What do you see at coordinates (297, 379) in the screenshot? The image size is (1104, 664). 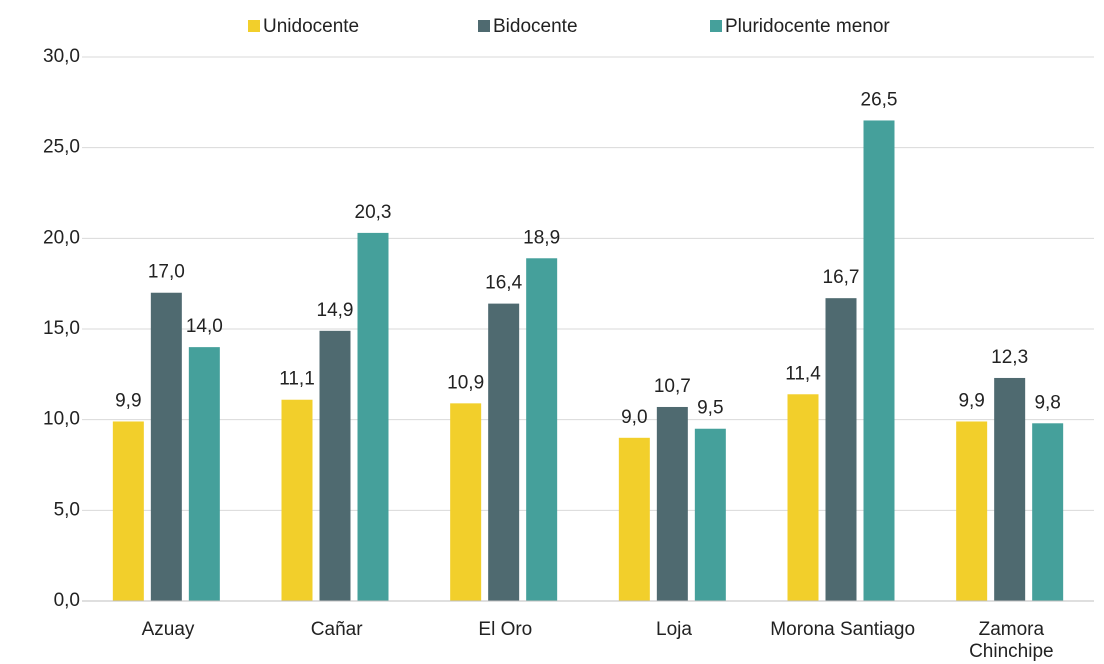 I see `data-label: 11,1` at bounding box center [297, 379].